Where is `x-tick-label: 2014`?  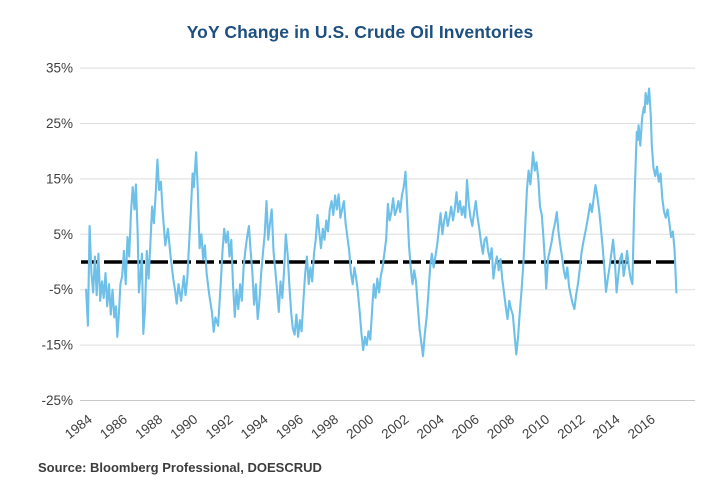 x-tick-label: 2014 is located at coordinates (606, 426).